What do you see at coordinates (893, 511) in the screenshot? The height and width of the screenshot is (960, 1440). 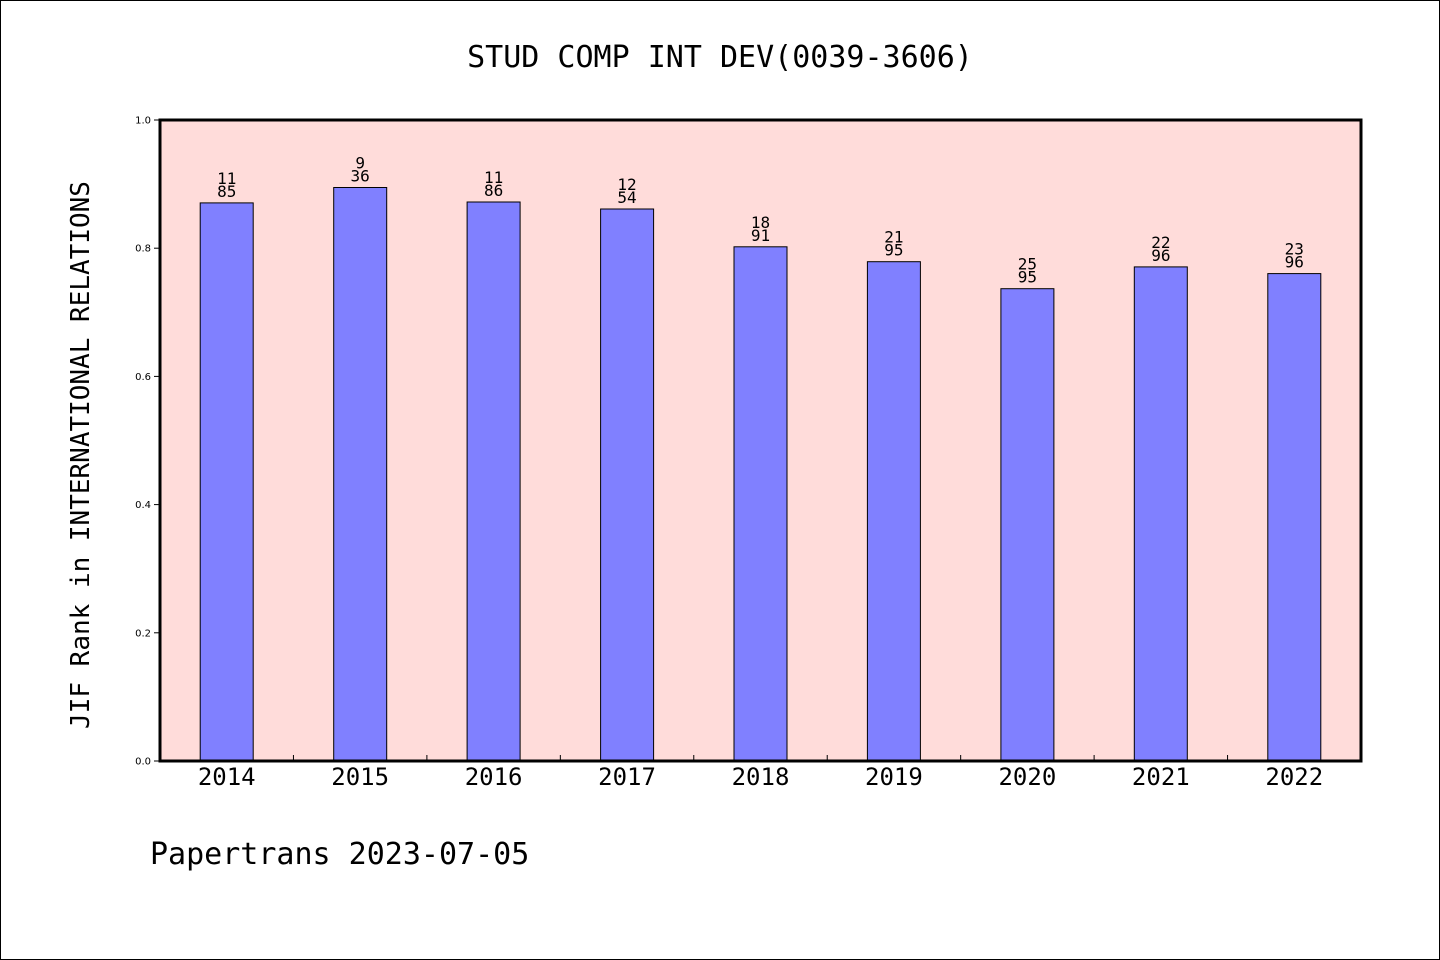 I see `bar-2019` at bounding box center [893, 511].